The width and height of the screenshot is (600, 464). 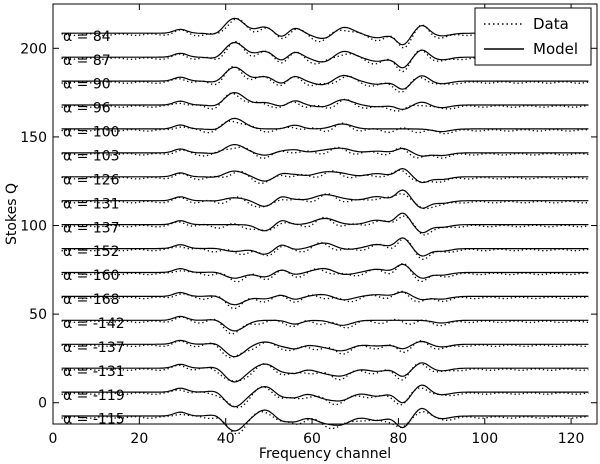 What do you see at coordinates (91, 133) in the screenshot?
I see `alpha-label: α = 100` at bounding box center [91, 133].